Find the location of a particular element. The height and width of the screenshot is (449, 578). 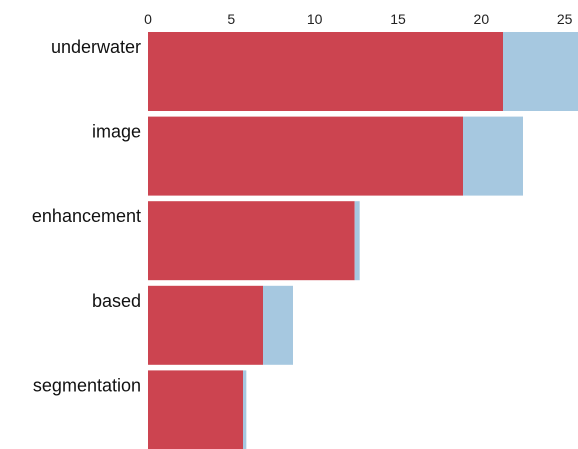

bar-segment-segmentation-series2 is located at coordinates (245, 409).